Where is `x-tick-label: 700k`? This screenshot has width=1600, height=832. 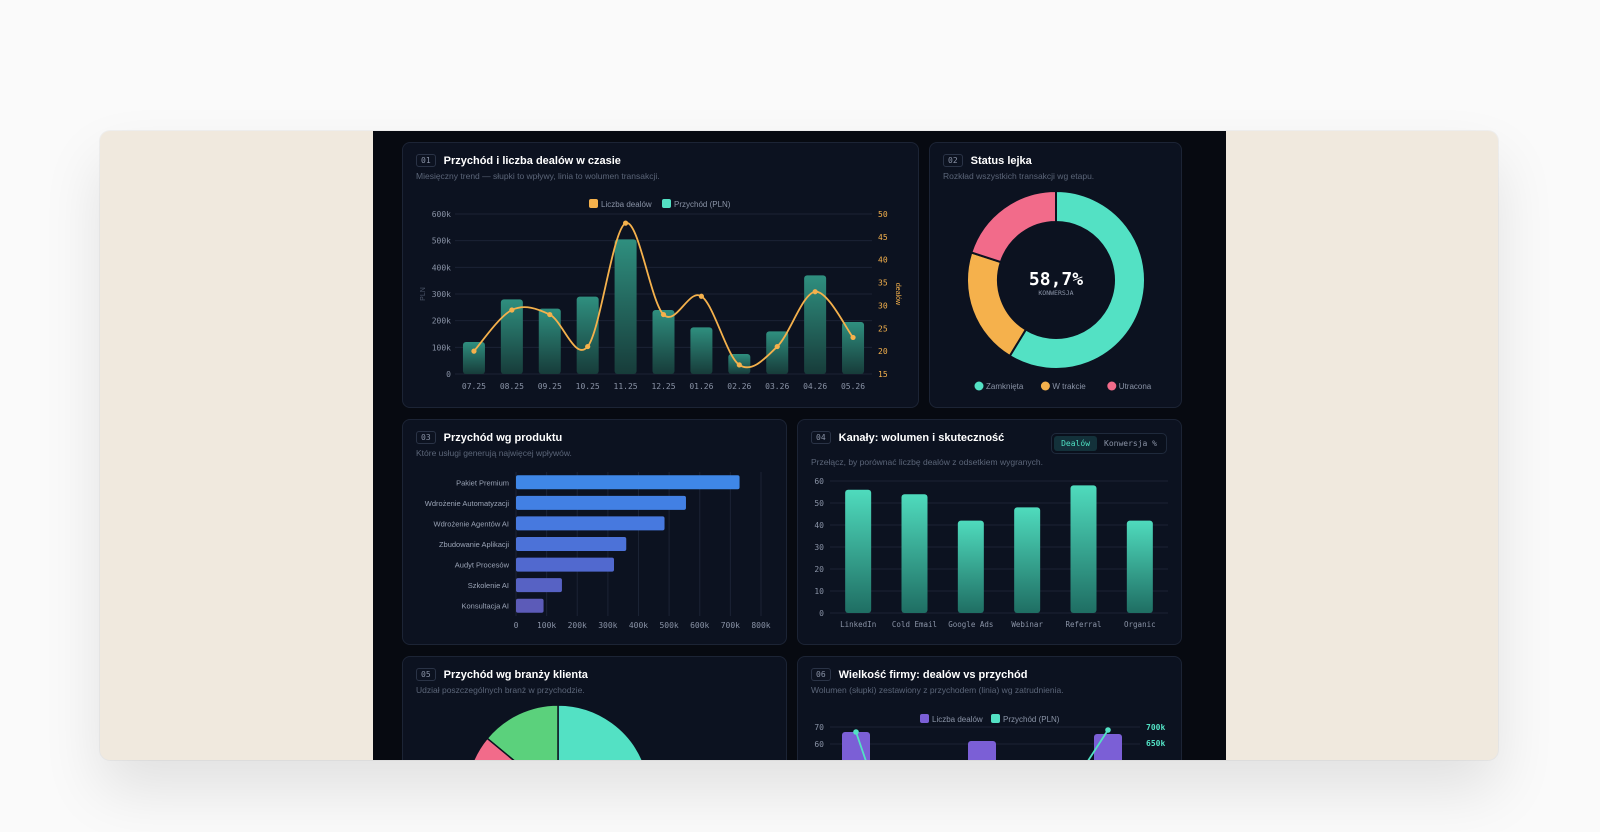
x-tick-label: 700k is located at coordinates (730, 625).